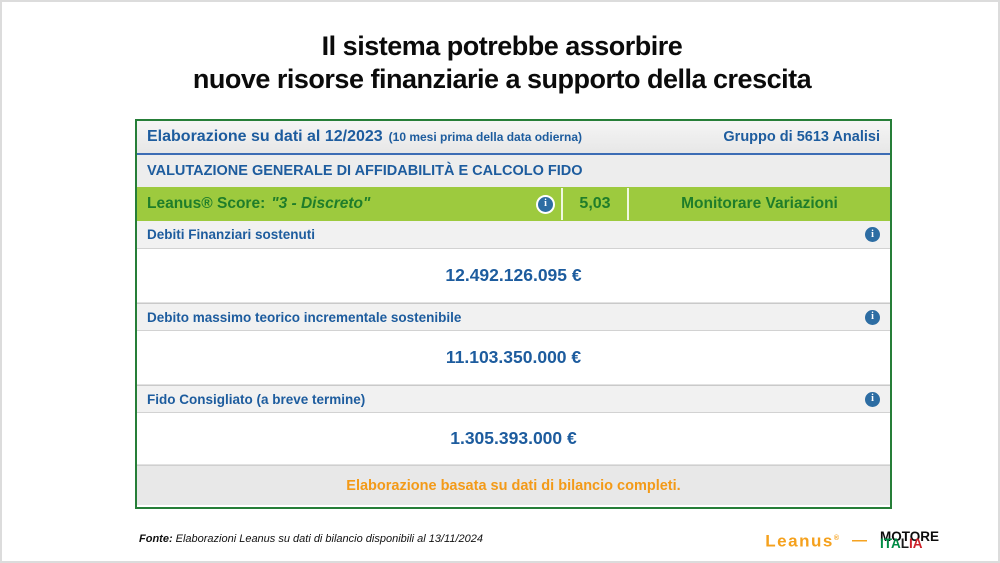 This screenshot has height=563, width=1000. Describe the element at coordinates (904, 544) in the screenshot. I see `italia-black-letter: L` at that location.